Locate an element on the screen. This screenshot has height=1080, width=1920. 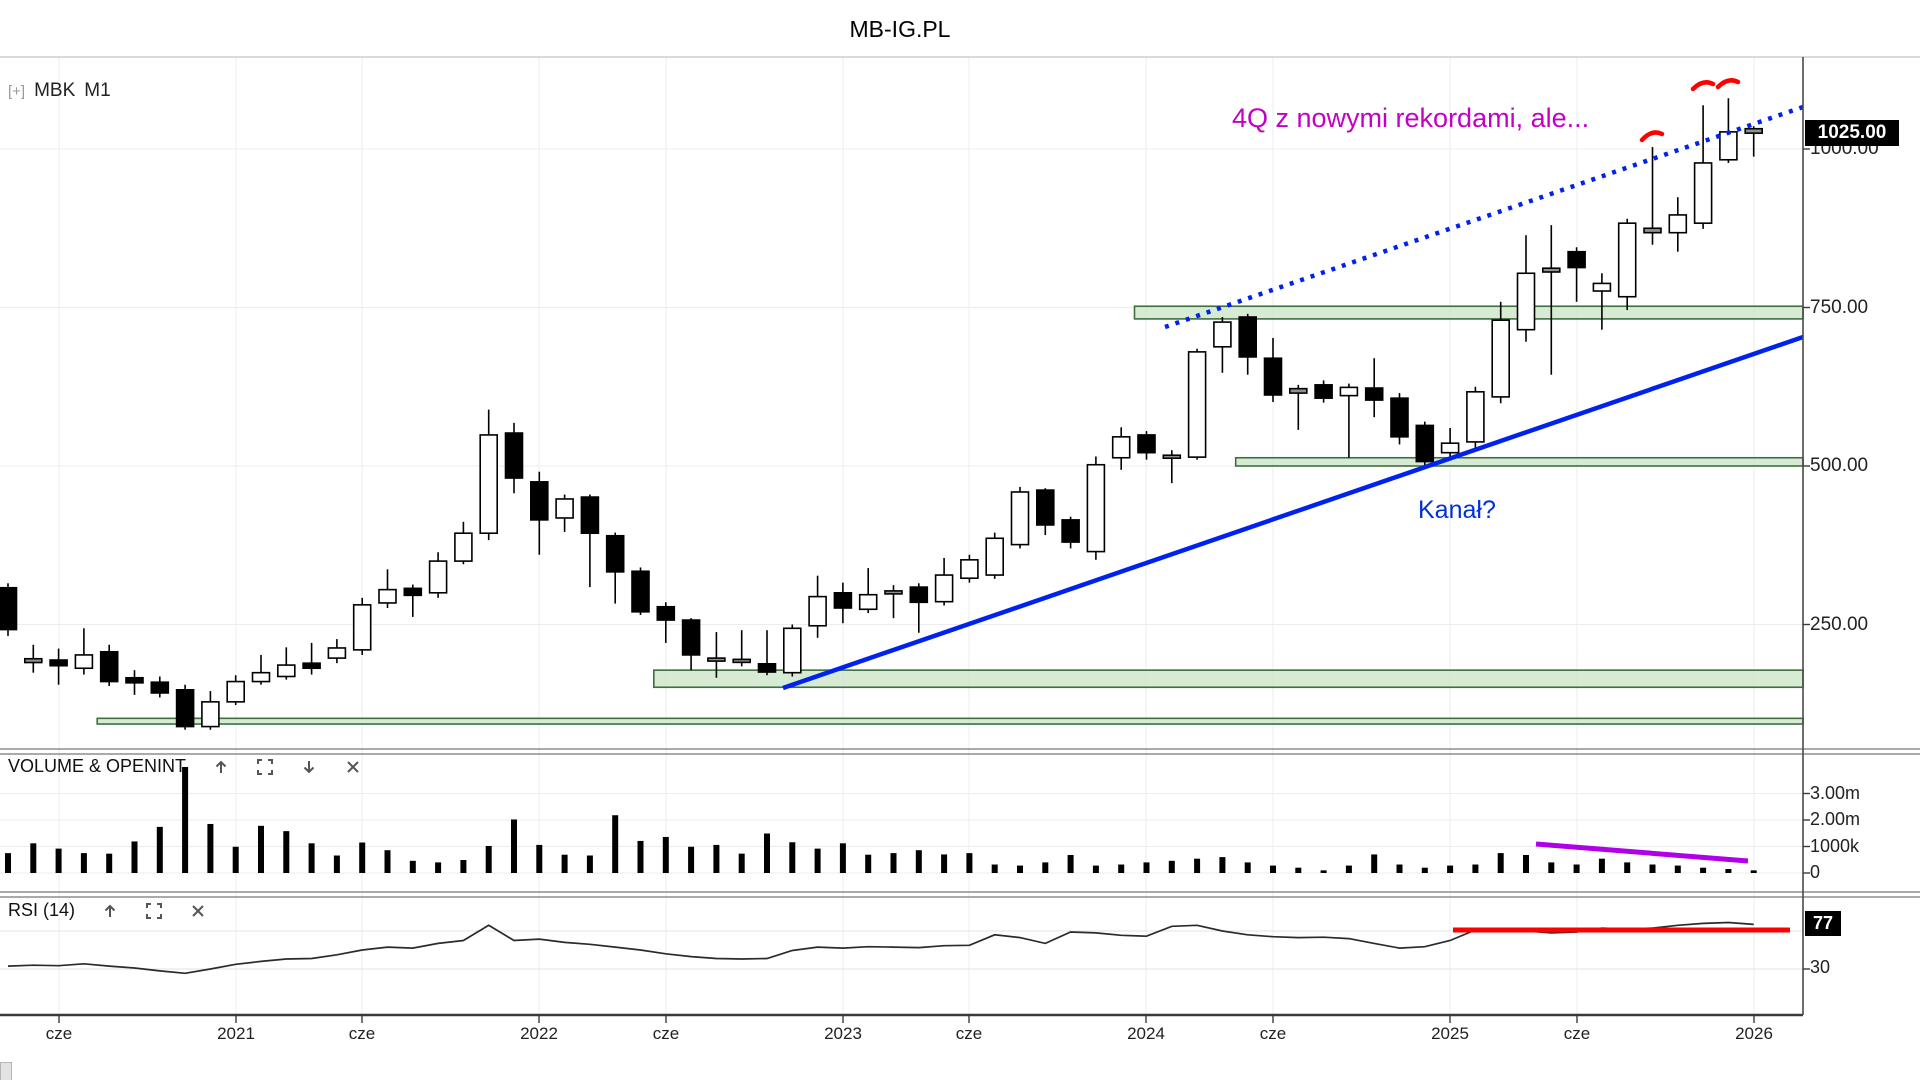
channel-annotation: Kanał? is located at coordinates (1457, 510).